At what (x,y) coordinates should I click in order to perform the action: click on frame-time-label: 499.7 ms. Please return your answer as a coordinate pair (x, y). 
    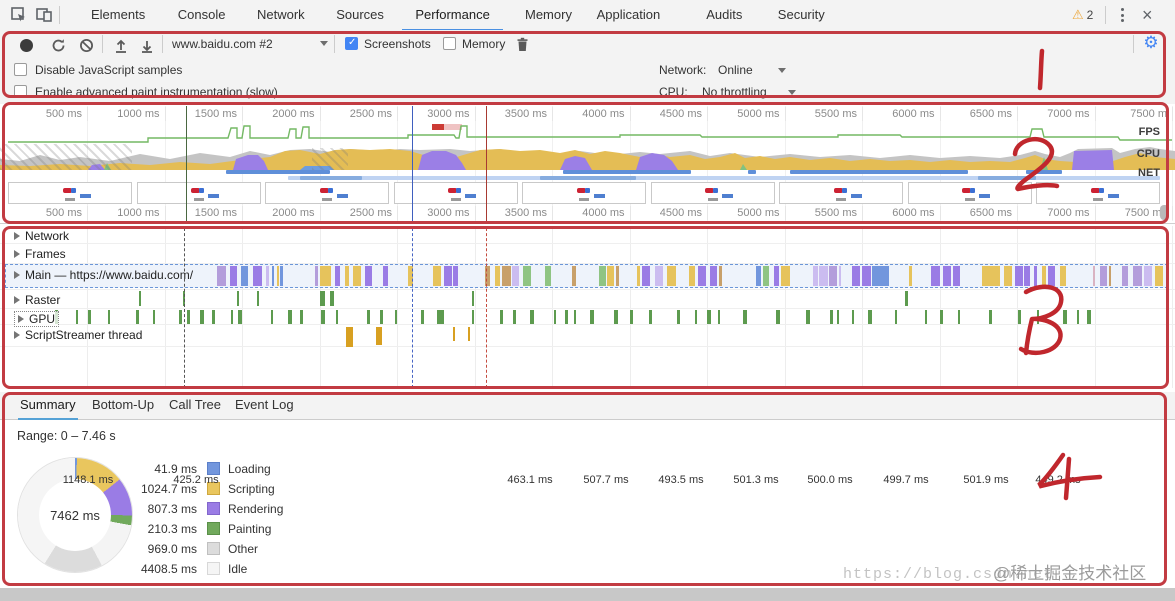
    Looking at the image, I should click on (906, 480).